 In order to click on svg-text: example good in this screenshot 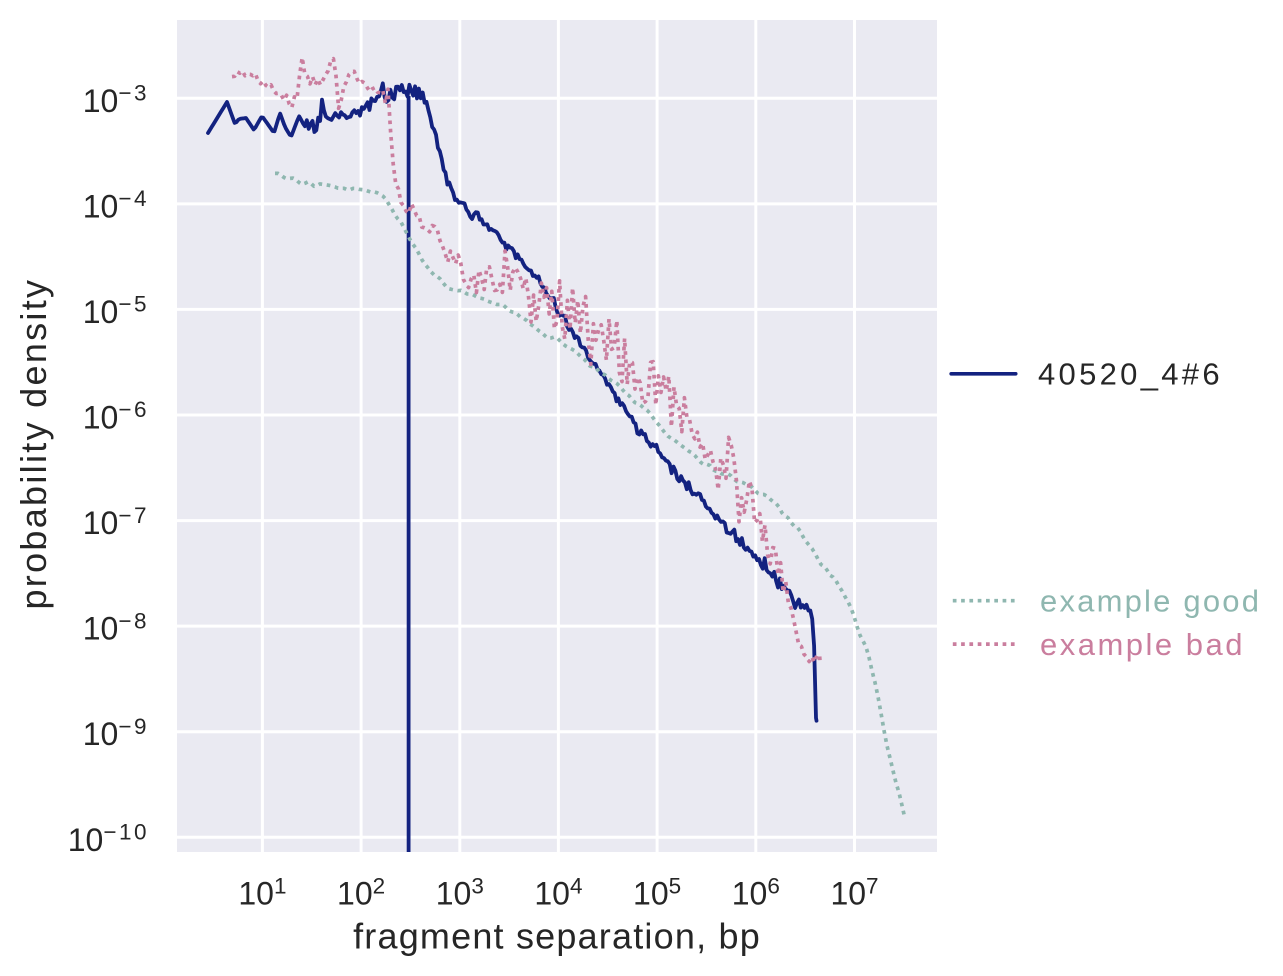, I will do `click(1150, 600)`.